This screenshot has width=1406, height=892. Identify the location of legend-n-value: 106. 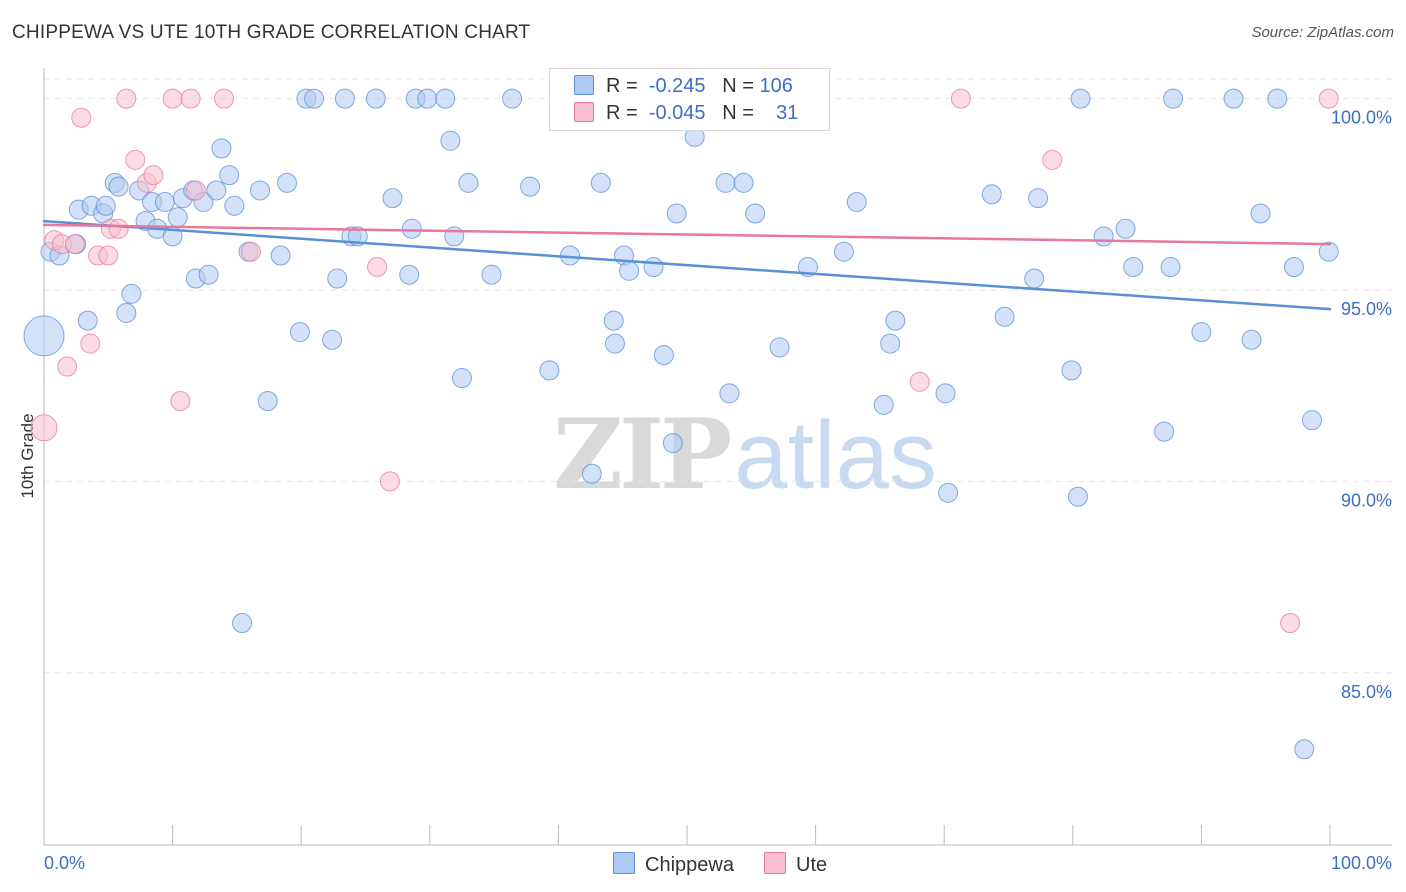
(776, 86).